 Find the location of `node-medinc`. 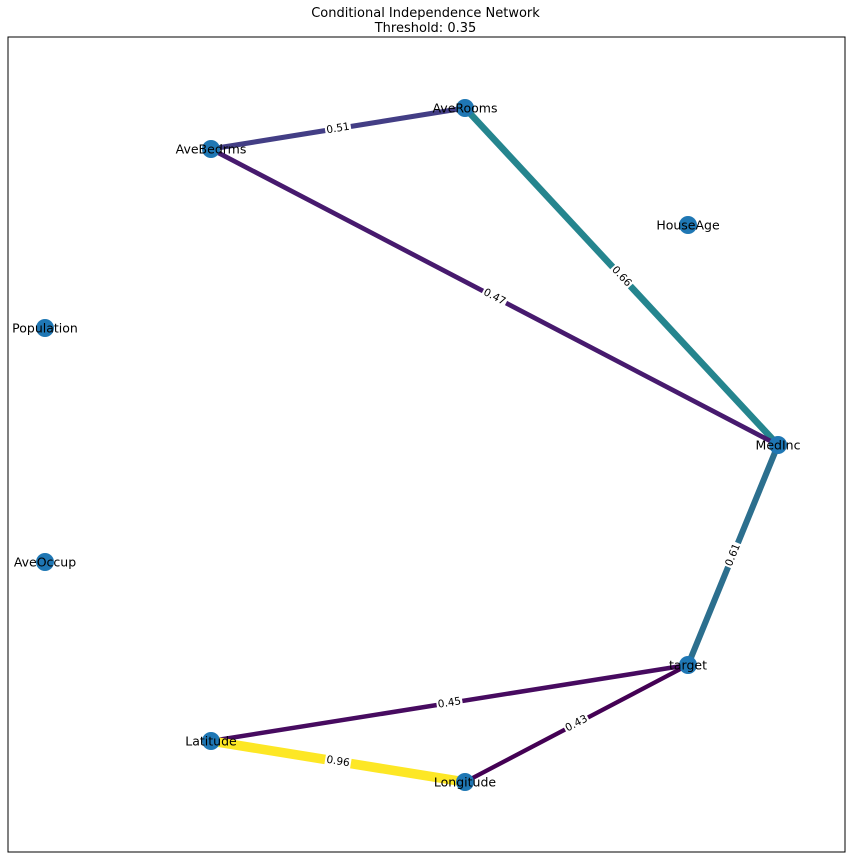

node-medinc is located at coordinates (778, 445).